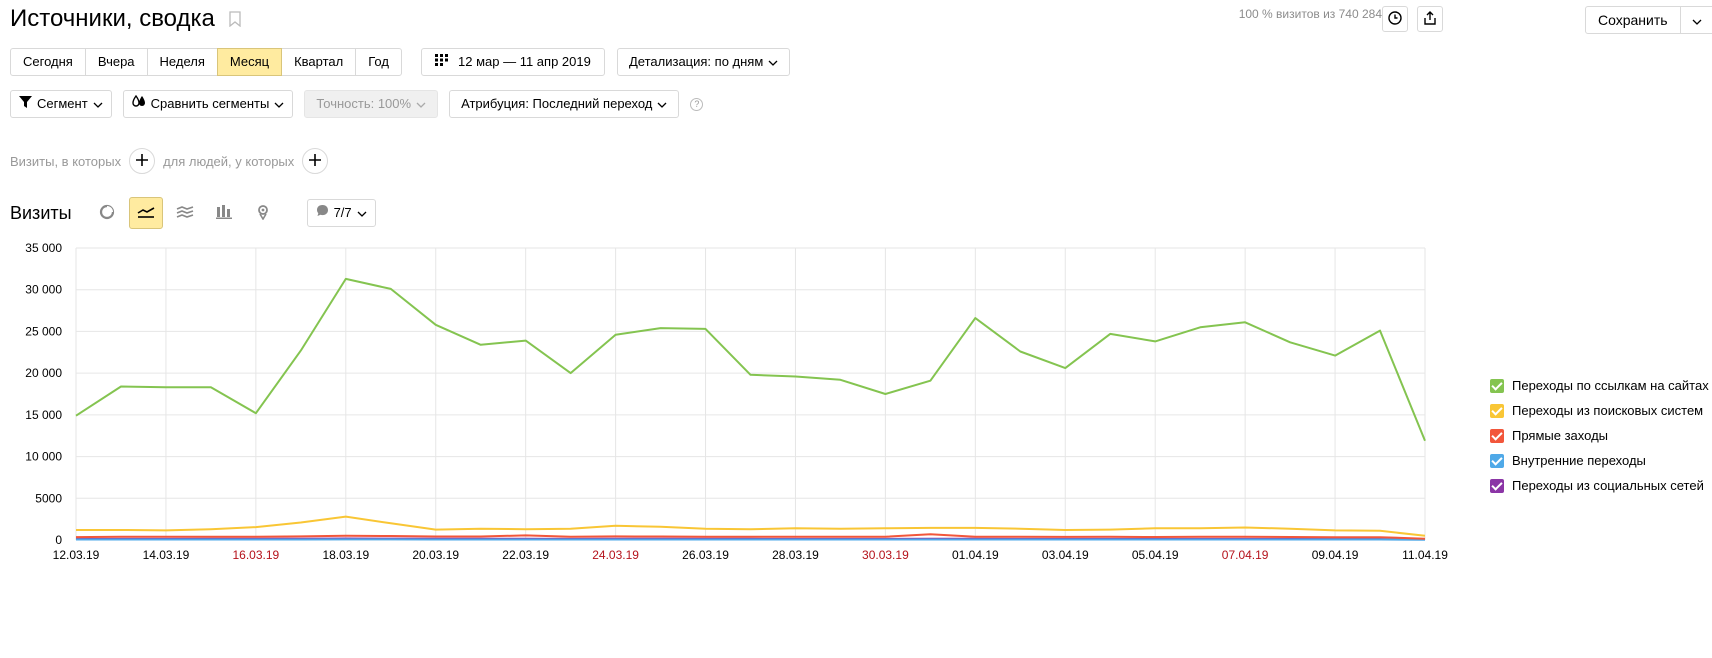 This screenshot has height=658, width=1712. Describe the element at coordinates (1579, 460) in the screenshot. I see `legend-label: Внутренние переходы` at that location.